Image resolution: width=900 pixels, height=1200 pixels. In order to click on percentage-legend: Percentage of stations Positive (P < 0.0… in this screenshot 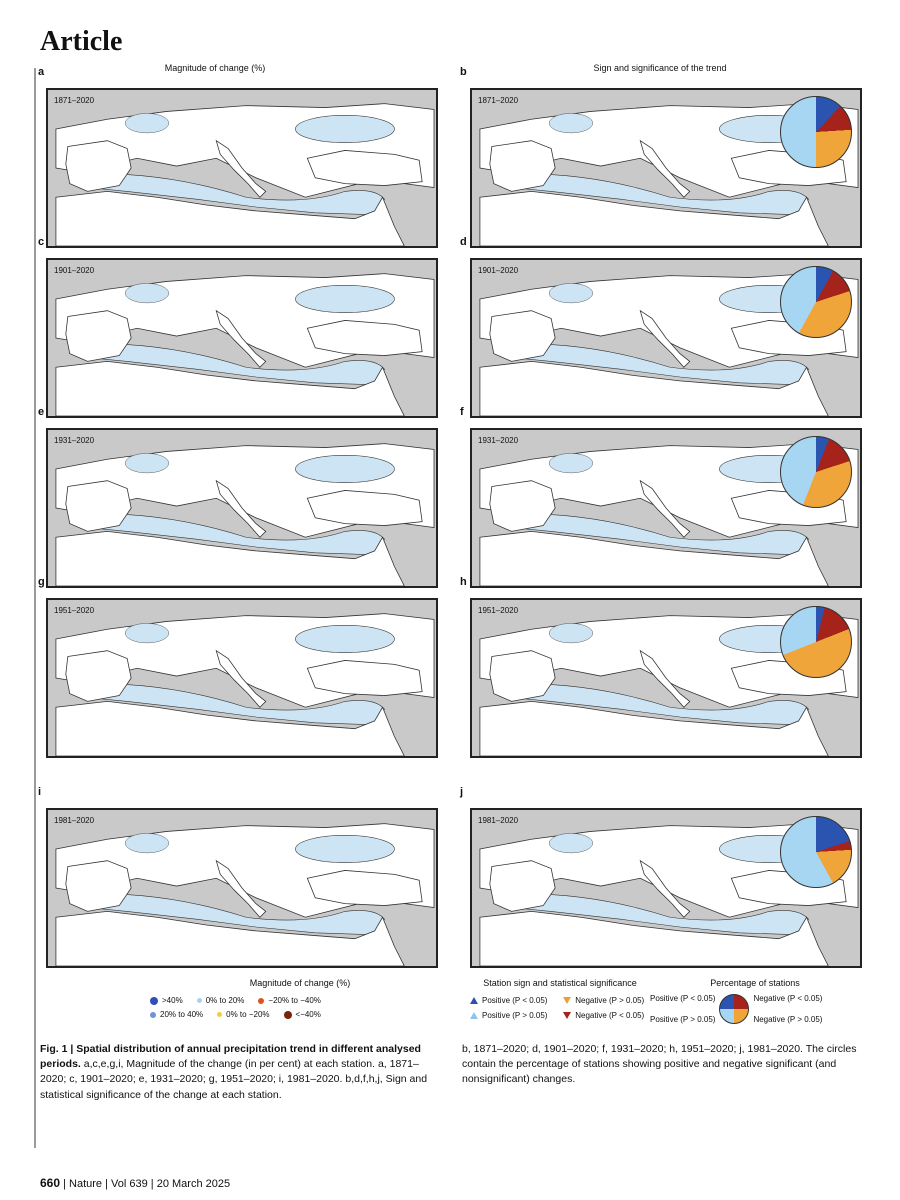, I will do `click(755, 1001)`.